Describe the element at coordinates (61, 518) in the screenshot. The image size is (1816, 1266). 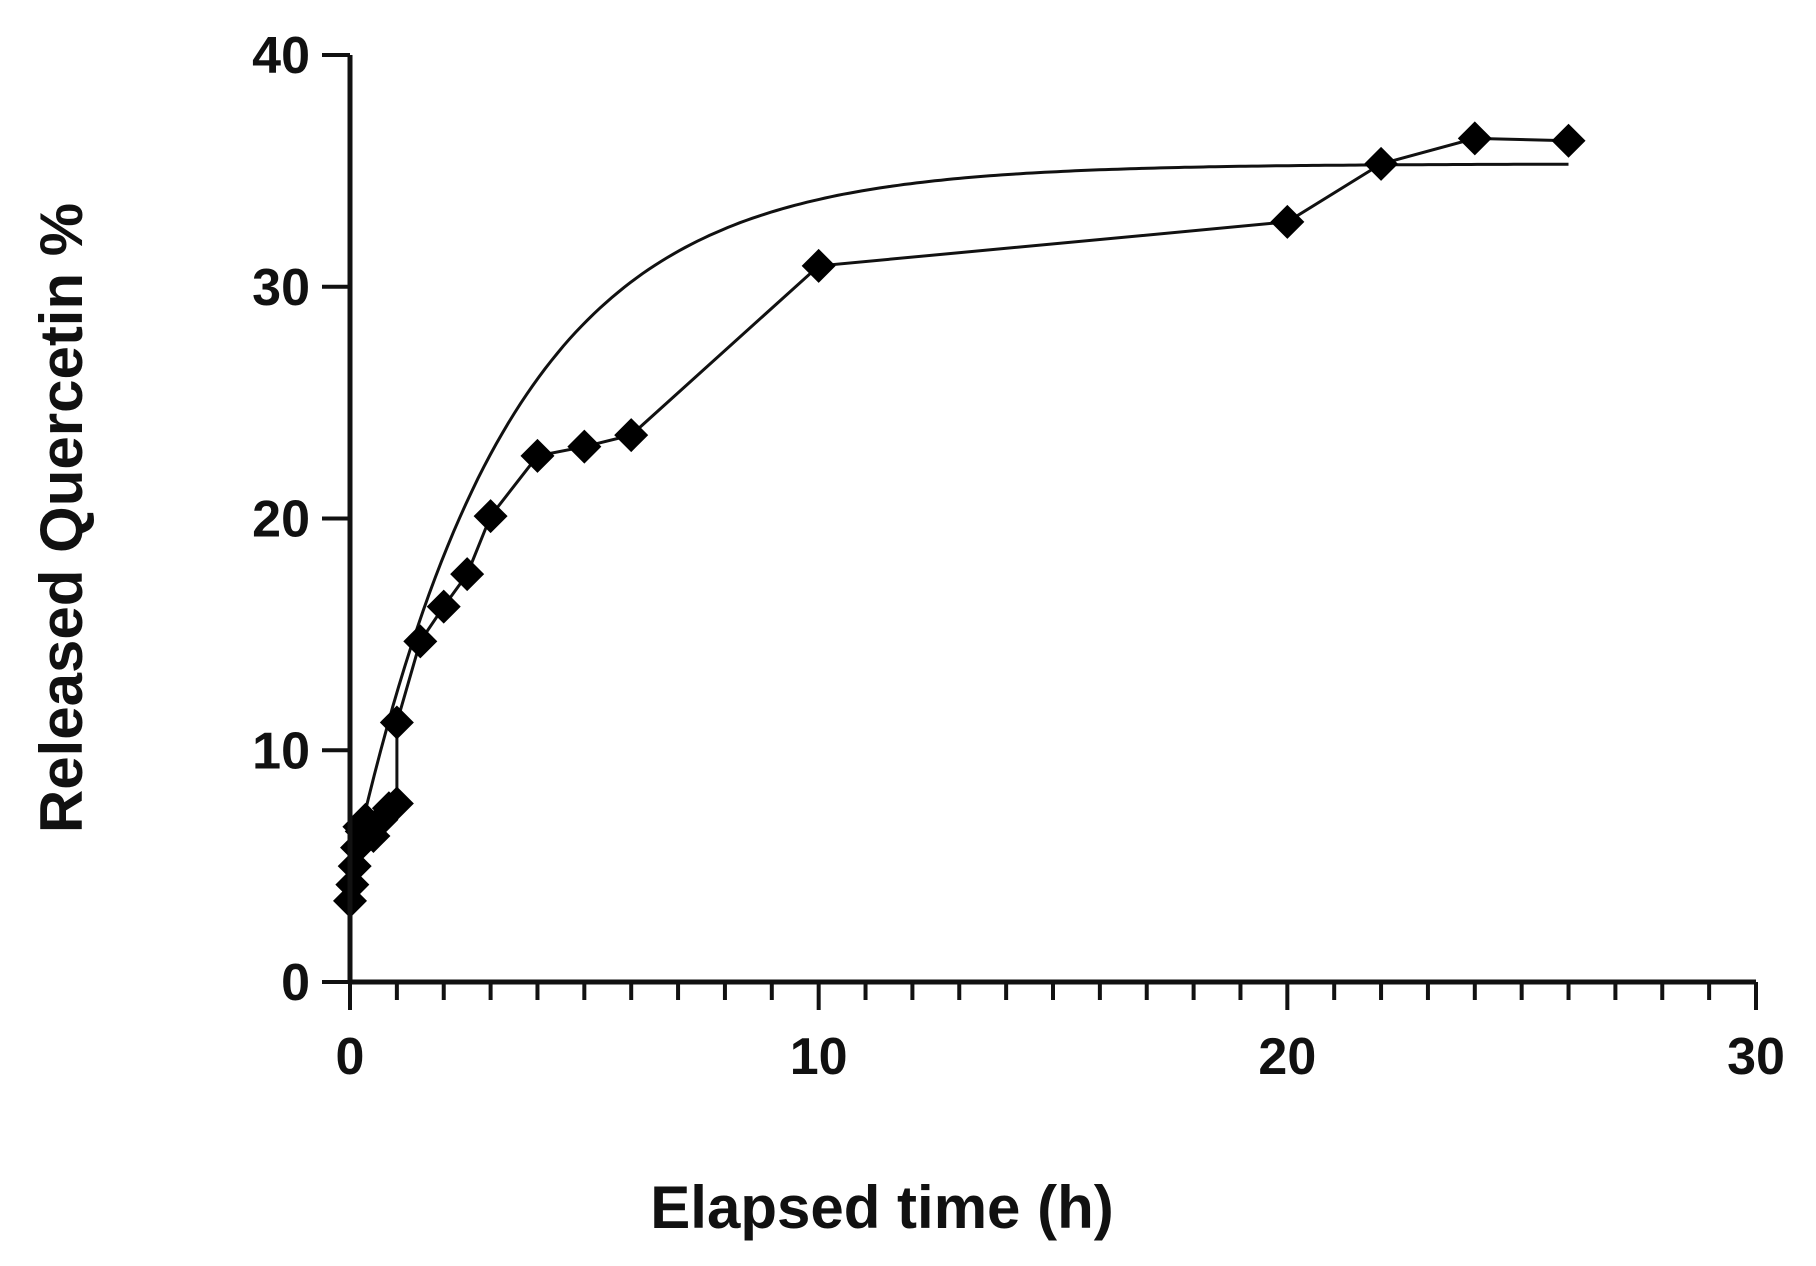
I see `y-axis-title: Released Quercetin %` at that location.